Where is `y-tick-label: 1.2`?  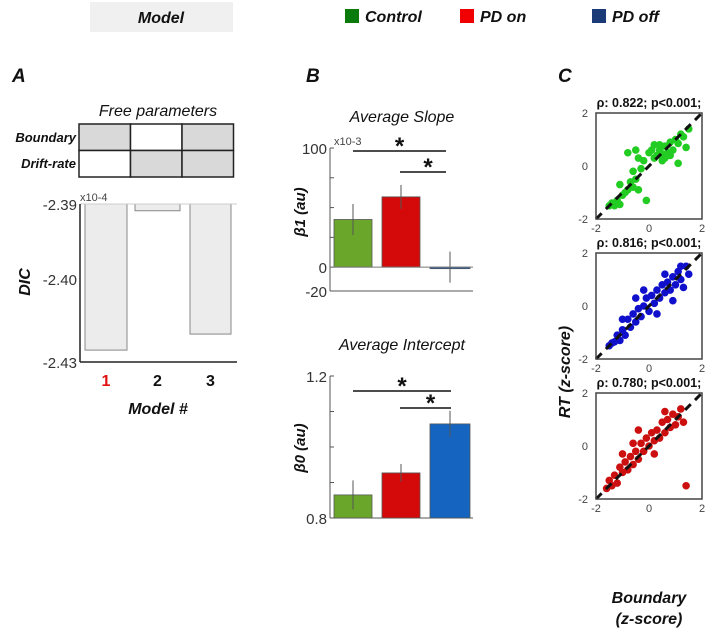
y-tick-label: 1.2 is located at coordinates (316, 377).